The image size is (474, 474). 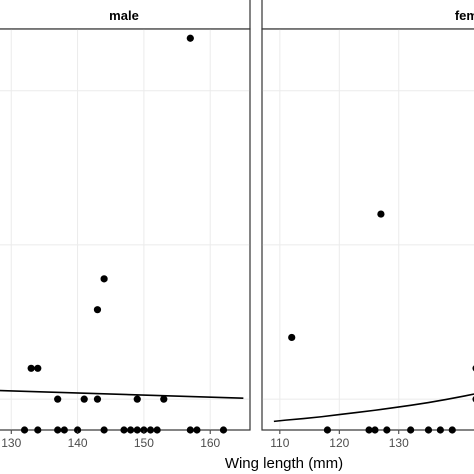 What do you see at coordinates (78, 443) in the screenshot?
I see `x-tick-label-male-1: 140` at bounding box center [78, 443].